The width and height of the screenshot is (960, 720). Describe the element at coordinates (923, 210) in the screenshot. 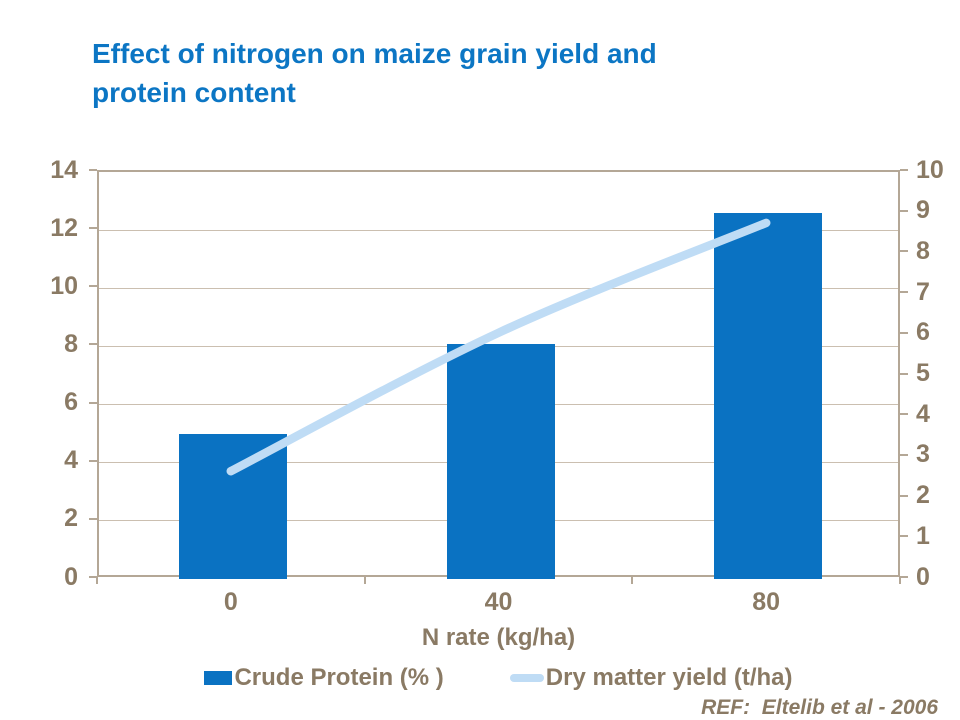

I see `right-axis-tick-label: 9` at that location.